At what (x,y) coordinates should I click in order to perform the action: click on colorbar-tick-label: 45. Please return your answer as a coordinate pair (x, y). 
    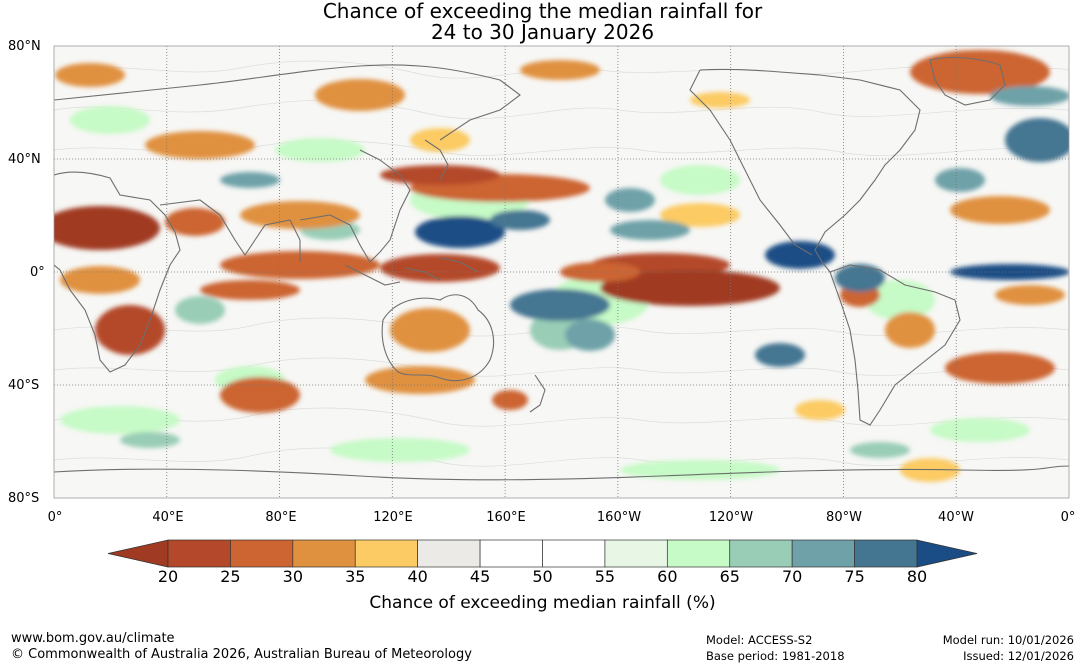
    Looking at the image, I should click on (480, 576).